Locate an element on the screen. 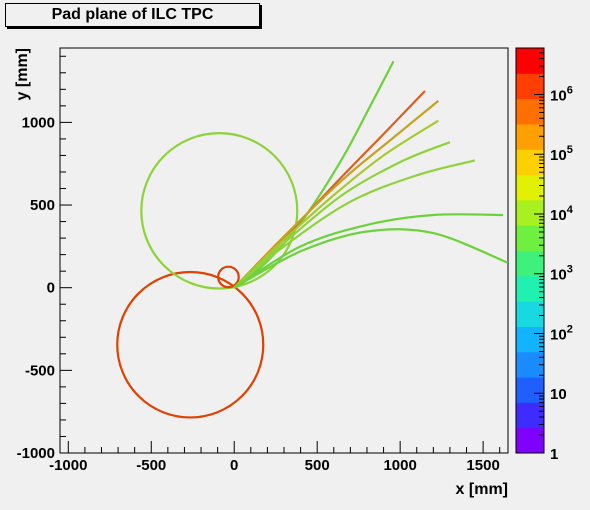 The height and width of the screenshot is (510, 590). palette-tick-label: 10² is located at coordinates (561, 333).